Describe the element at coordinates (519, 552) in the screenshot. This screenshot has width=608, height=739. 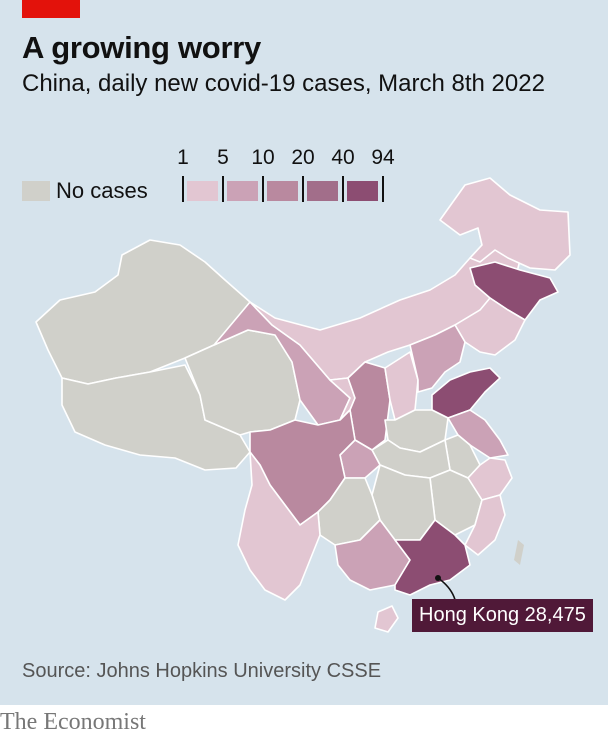
I see `region-taiwan` at that location.